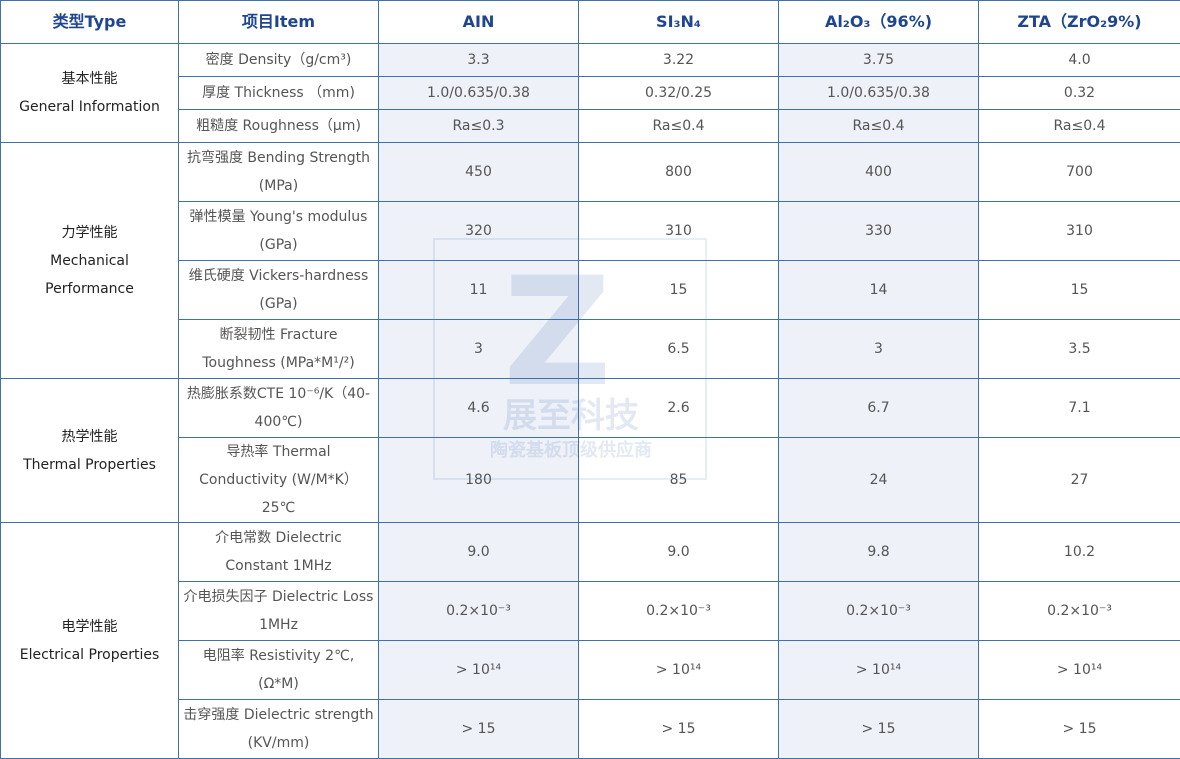 Image resolution: width=1180 pixels, height=759 pixels. What do you see at coordinates (1079, 93) in the screenshot?
I see `value-cell: 0.32` at bounding box center [1079, 93].